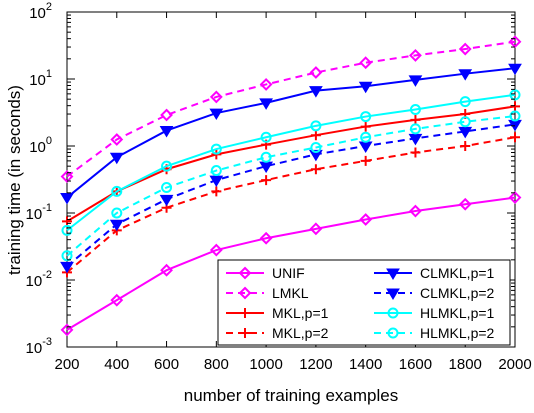 This screenshot has width=534, height=413. Describe the element at coordinates (415, 364) in the screenshot. I see `x-tick-label: 1600` at that location.